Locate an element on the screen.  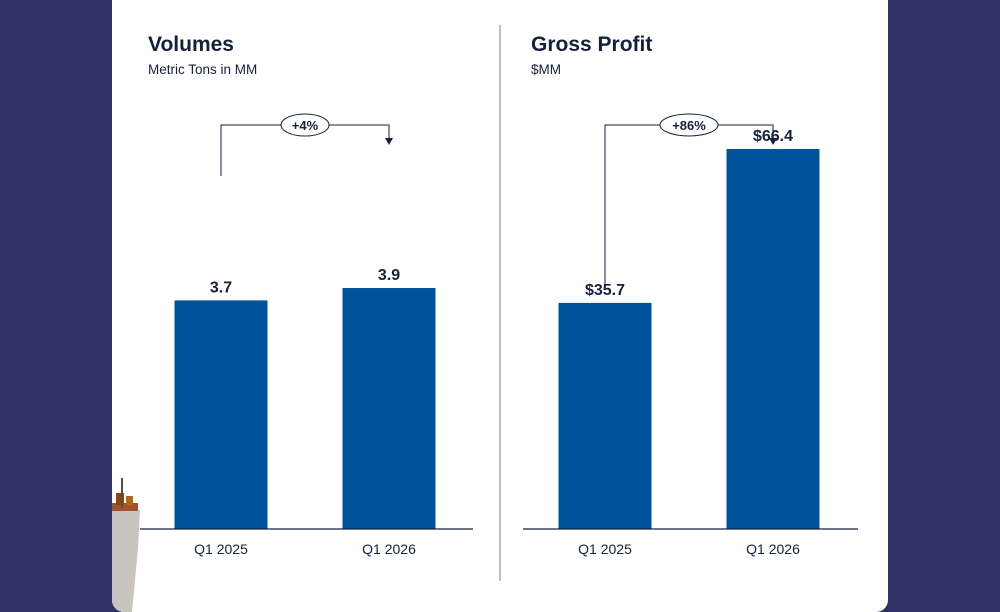
gross-profit-change-arrowhead is located at coordinates (773, 141).